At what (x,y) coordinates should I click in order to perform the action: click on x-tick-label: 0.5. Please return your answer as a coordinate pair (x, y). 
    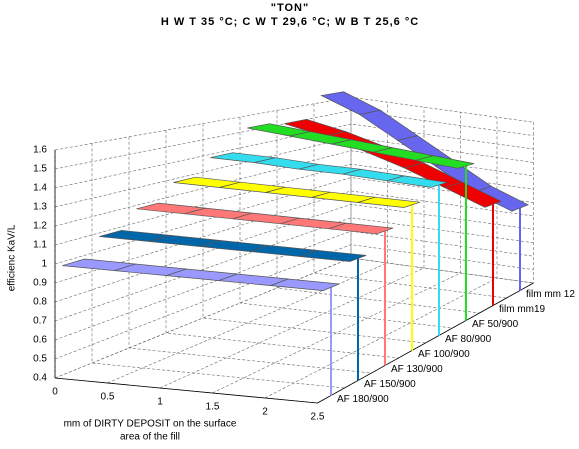
    Looking at the image, I should click on (108, 397).